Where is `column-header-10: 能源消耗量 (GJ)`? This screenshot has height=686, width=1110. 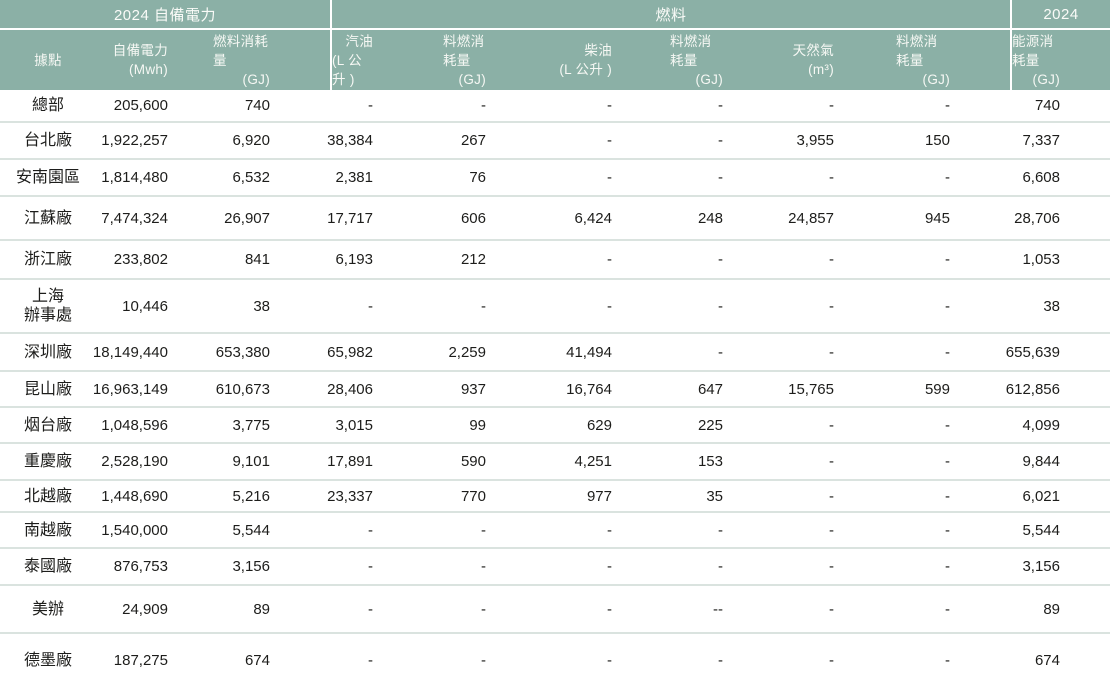 column-header-10: 能源消耗量 (GJ) is located at coordinates (1060, 60).